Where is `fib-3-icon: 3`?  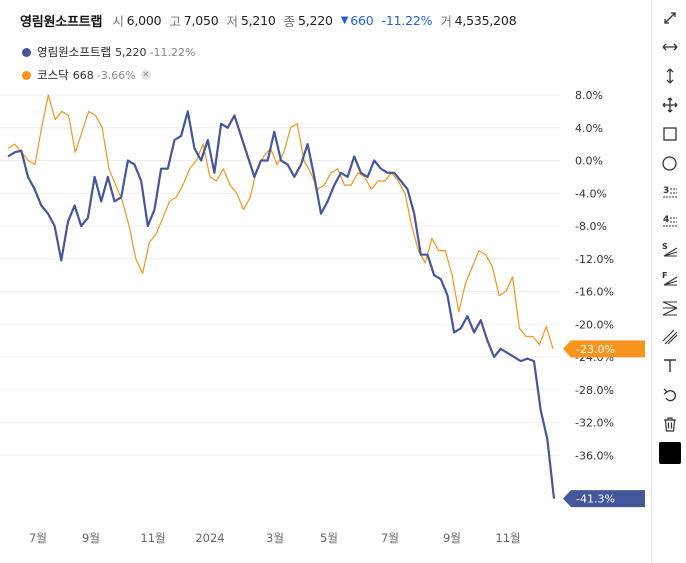
fib-3-icon: 3 is located at coordinates (669, 192).